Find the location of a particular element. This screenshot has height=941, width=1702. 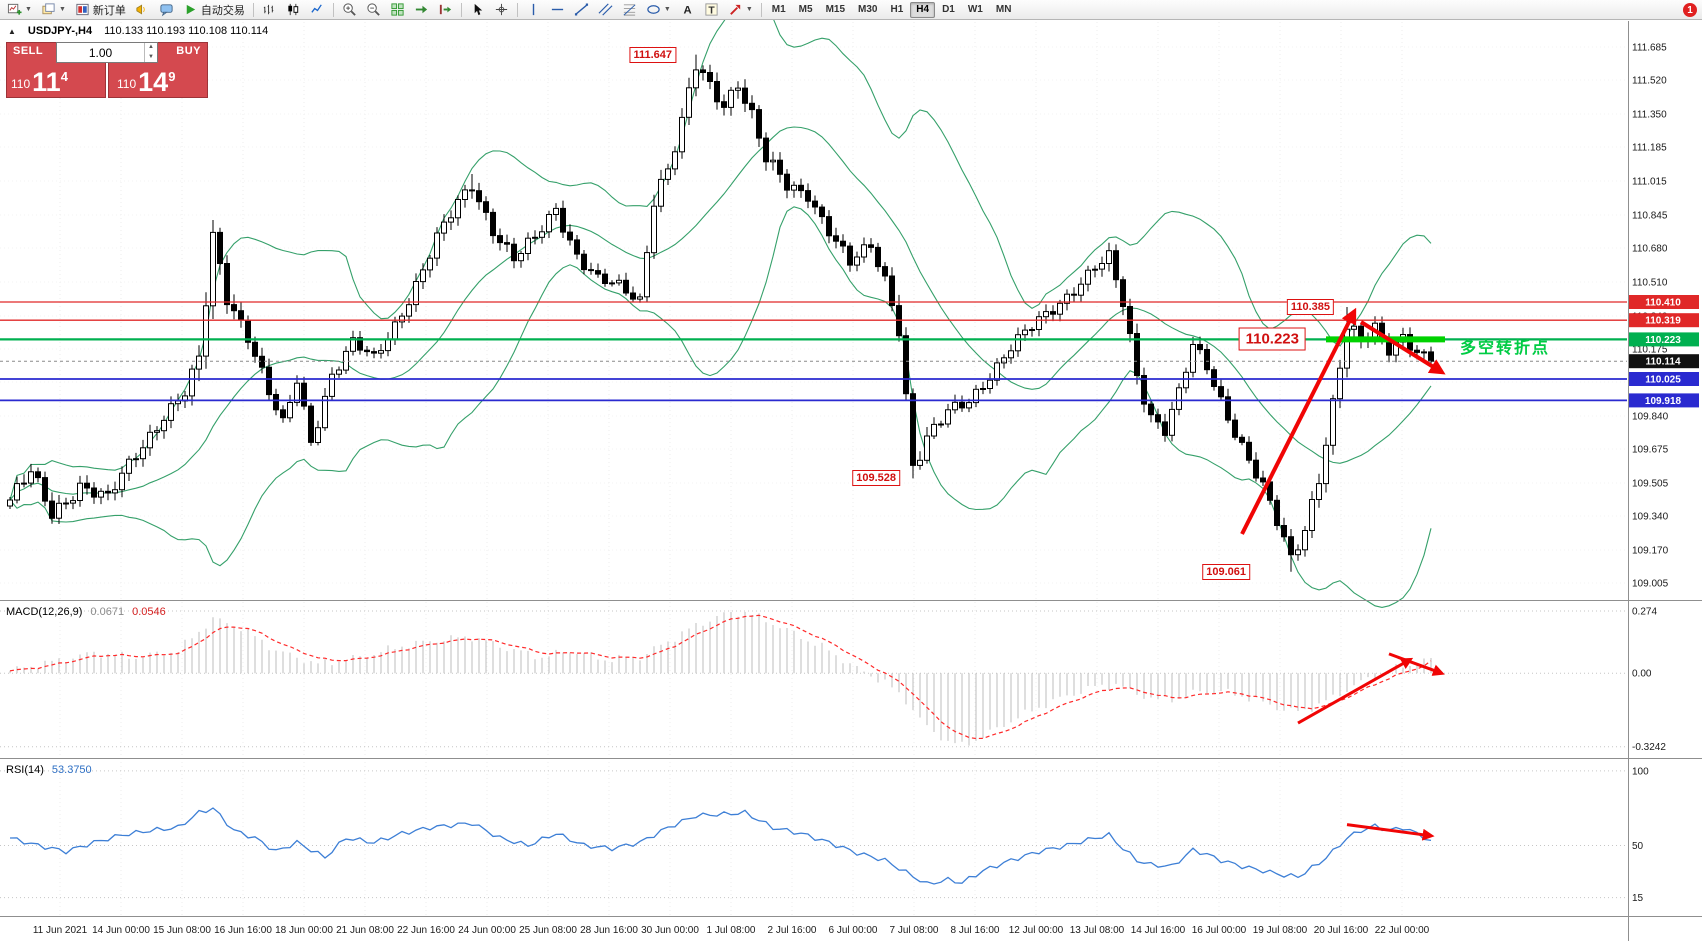

timeframe-H4: H4 is located at coordinates (923, 9).